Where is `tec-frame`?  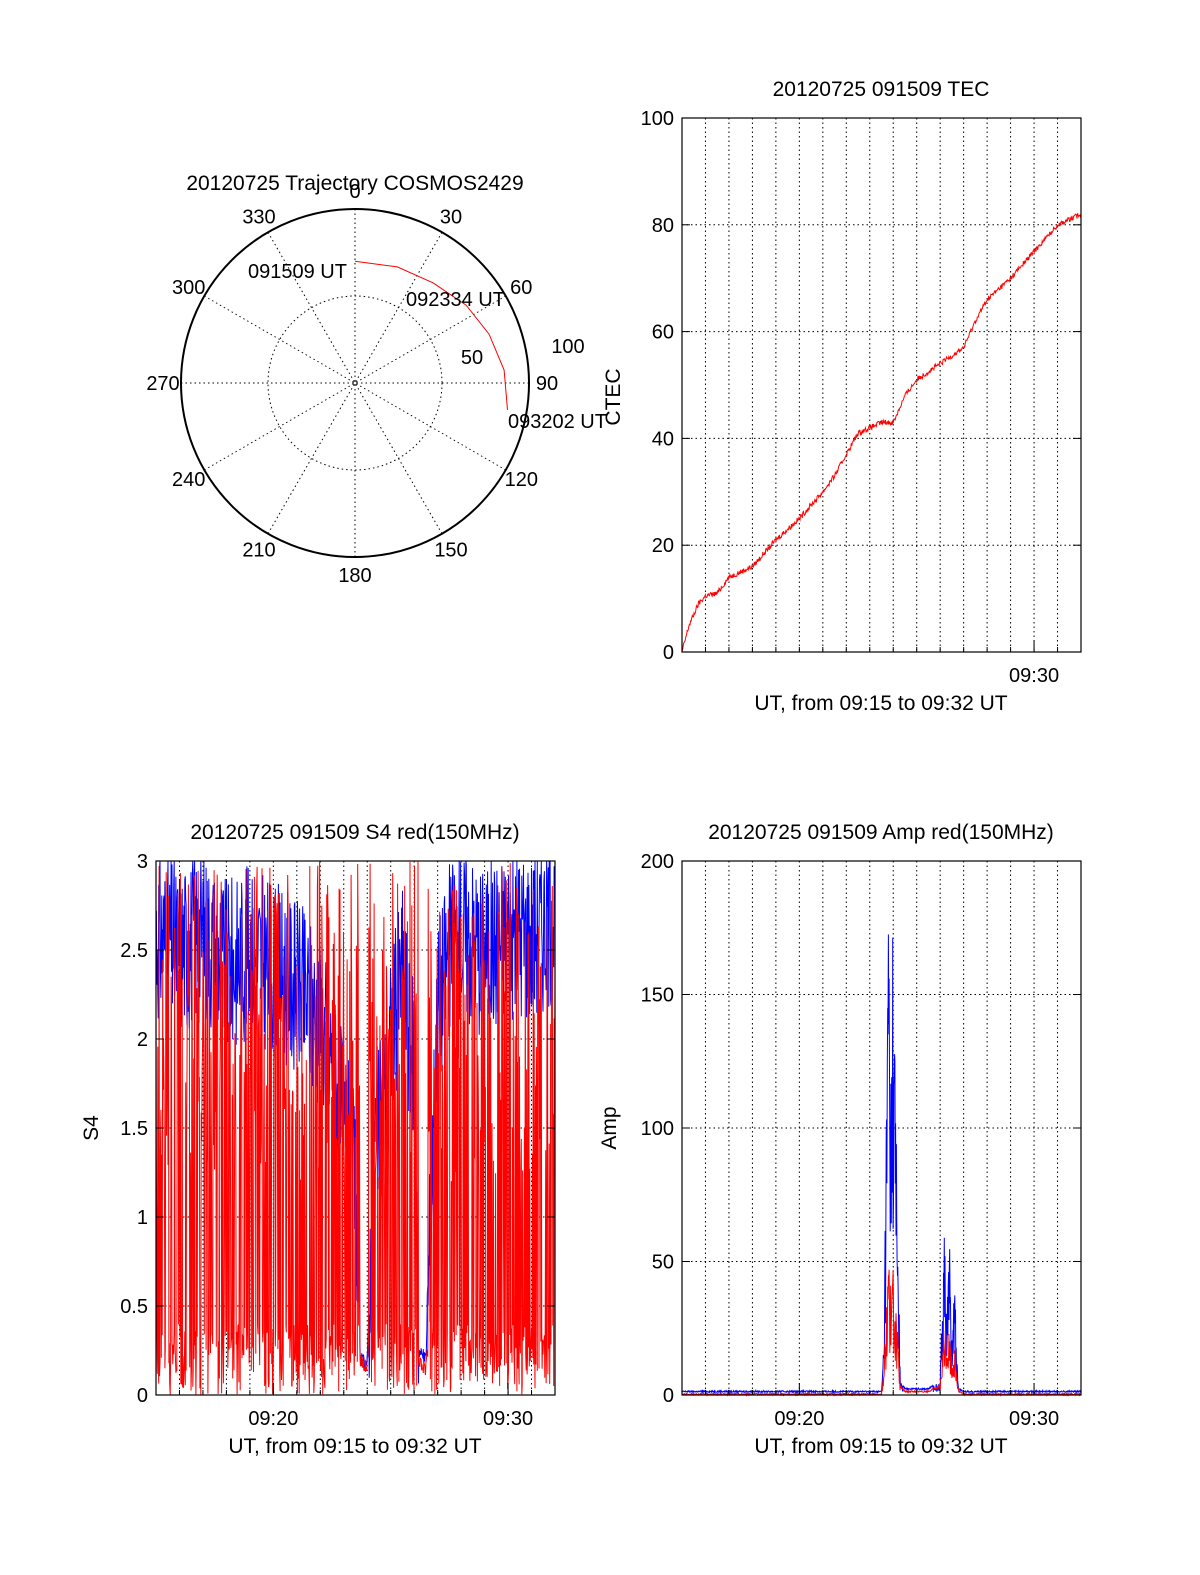
tec-frame is located at coordinates (881, 385).